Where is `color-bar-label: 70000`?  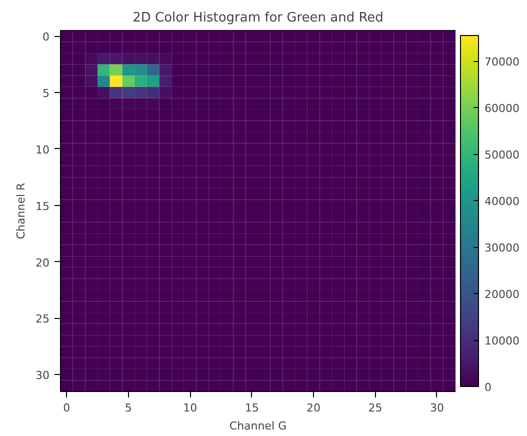
color-bar-label: 70000 is located at coordinates (502, 62).